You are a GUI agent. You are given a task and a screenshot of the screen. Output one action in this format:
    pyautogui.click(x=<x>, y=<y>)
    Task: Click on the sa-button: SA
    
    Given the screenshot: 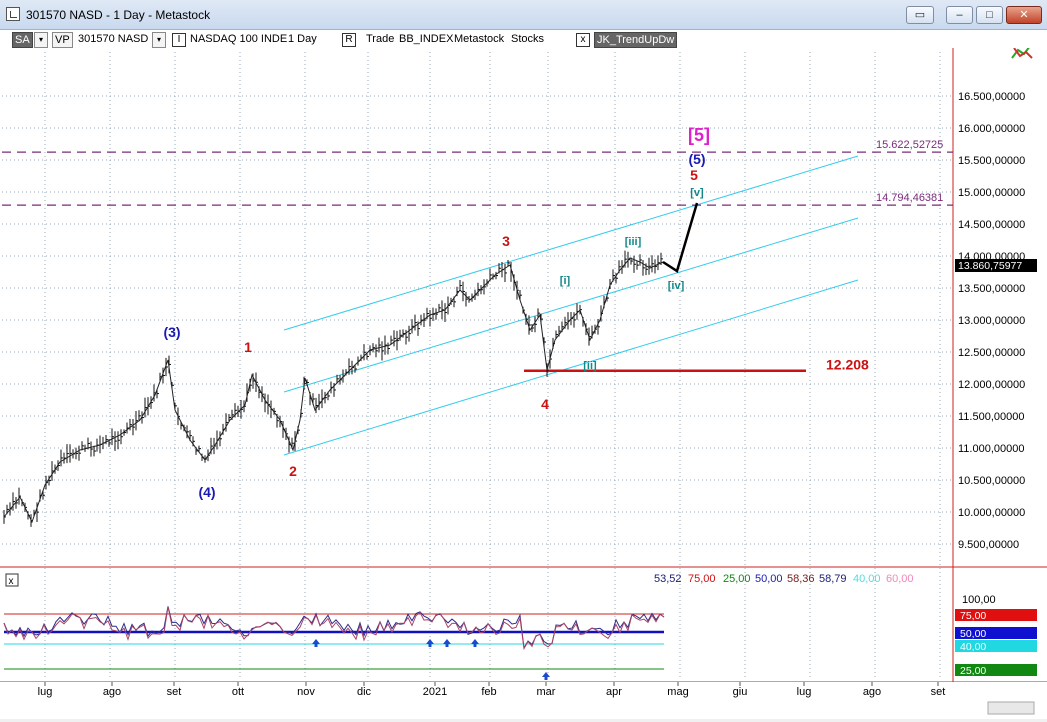 What is the action you would take?
    pyautogui.click(x=22, y=40)
    